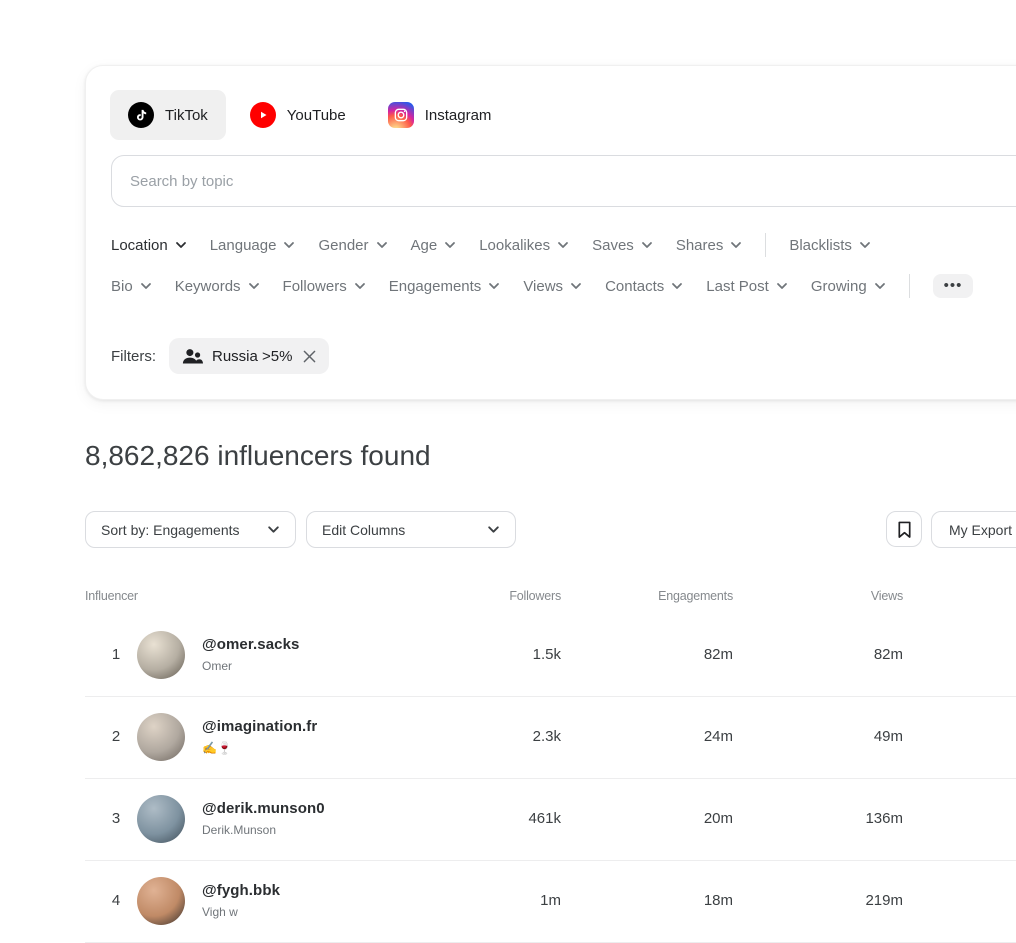 This screenshot has height=943, width=1016. What do you see at coordinates (186, 115) in the screenshot?
I see `tab-label: TikTok` at bounding box center [186, 115].